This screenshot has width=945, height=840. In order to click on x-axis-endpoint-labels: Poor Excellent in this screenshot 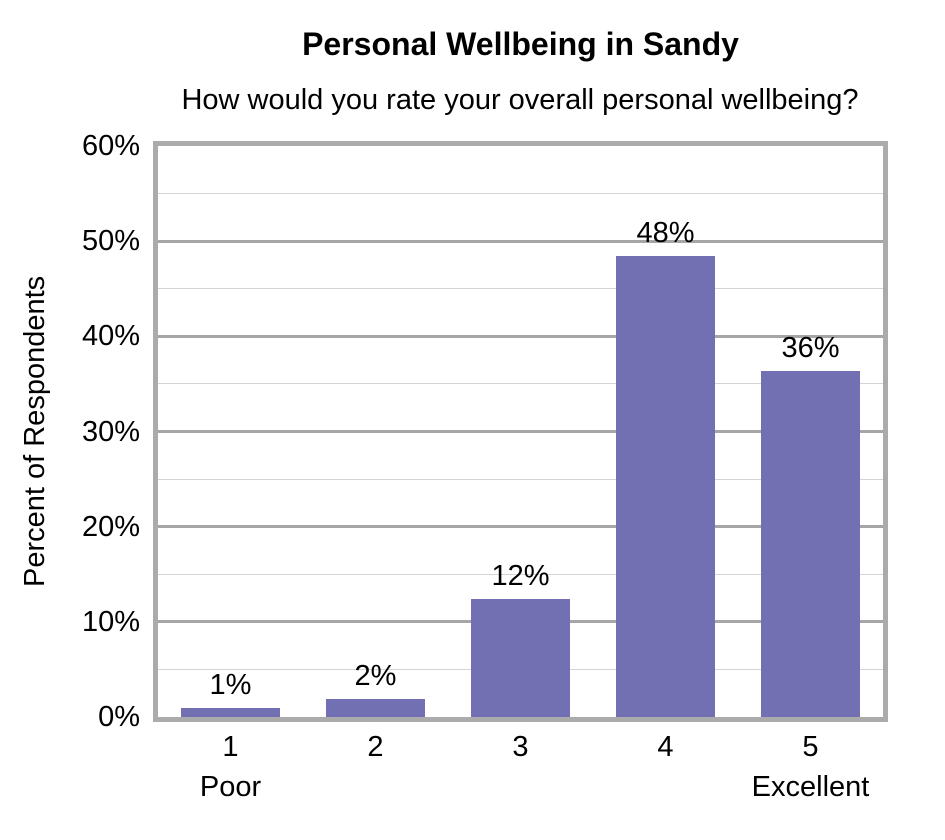, I will do `click(520, 787)`.